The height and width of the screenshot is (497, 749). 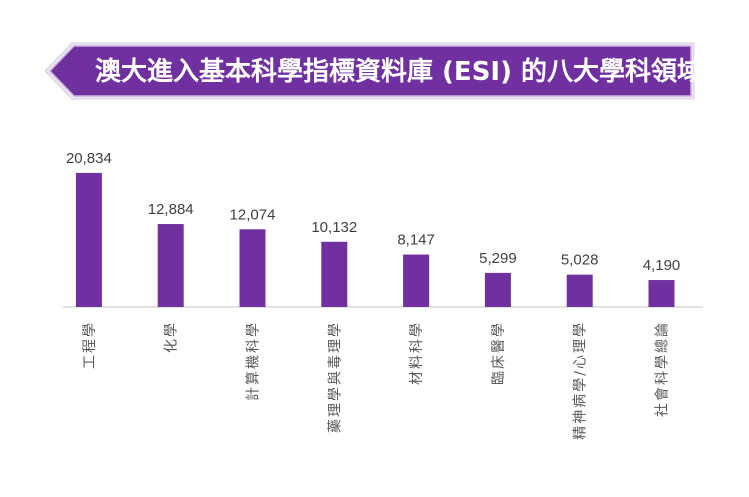 What do you see at coordinates (172, 337) in the screenshot?
I see `category-label: 化學` at bounding box center [172, 337].